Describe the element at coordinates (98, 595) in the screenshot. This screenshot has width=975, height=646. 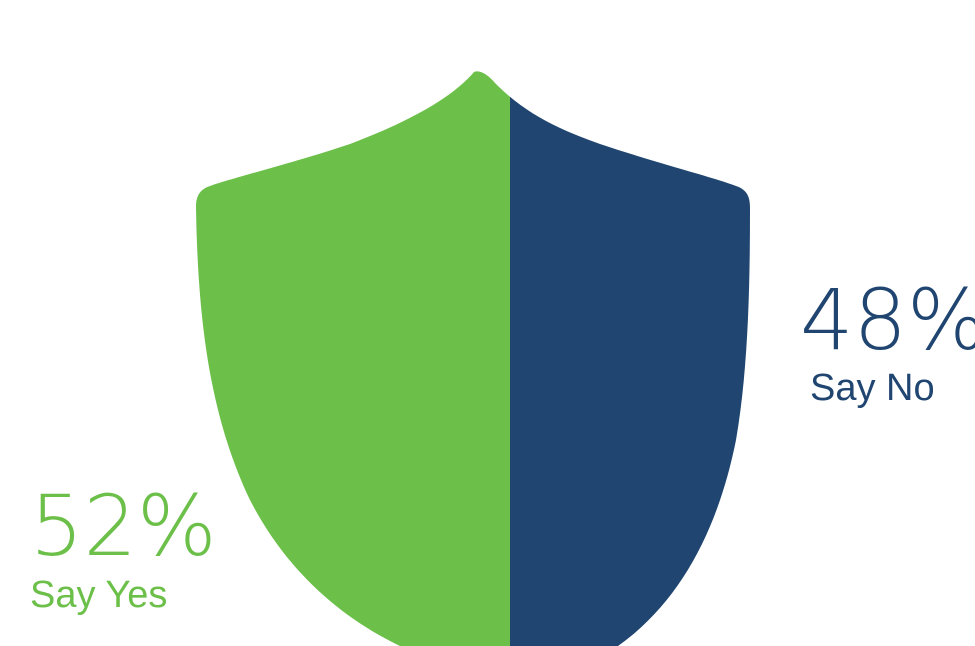
I see `category-label-yes: Say Yes` at that location.